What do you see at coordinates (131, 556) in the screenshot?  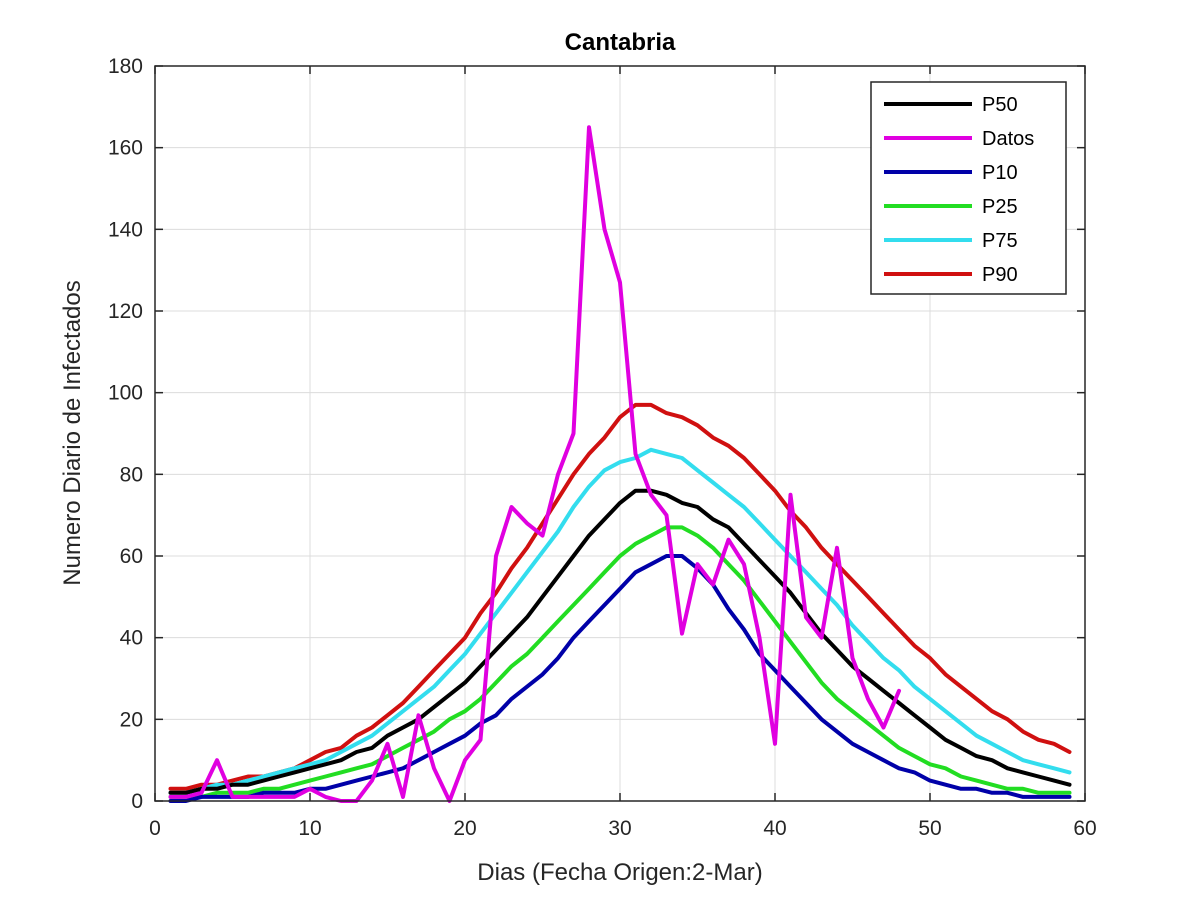 I see `y-tick-label: 60` at bounding box center [131, 556].